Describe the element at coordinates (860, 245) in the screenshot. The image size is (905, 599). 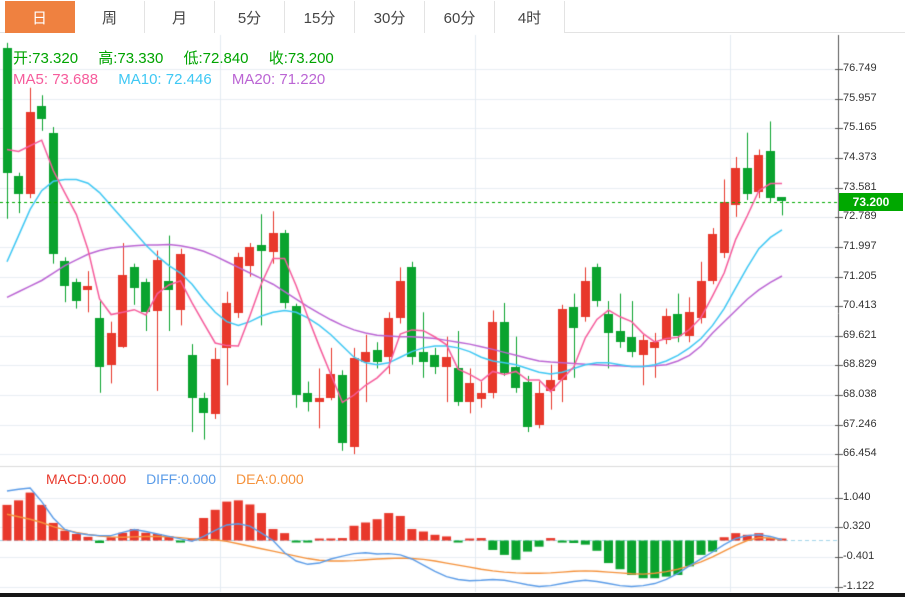
I see `price-axis-label: 71.997` at that location.